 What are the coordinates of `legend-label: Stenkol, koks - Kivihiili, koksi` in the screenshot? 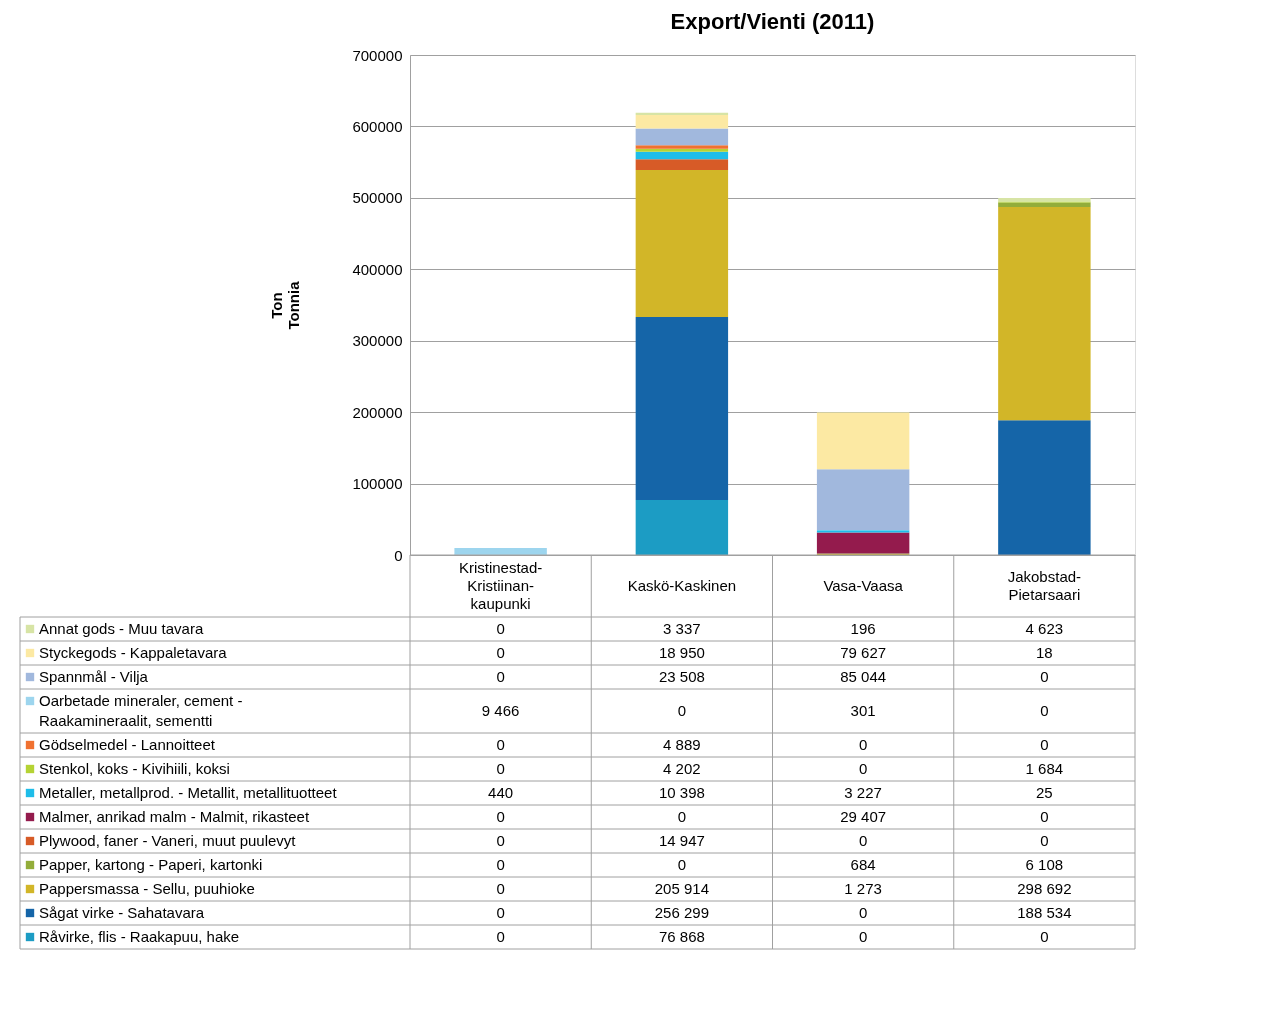 It's located at (134, 768).